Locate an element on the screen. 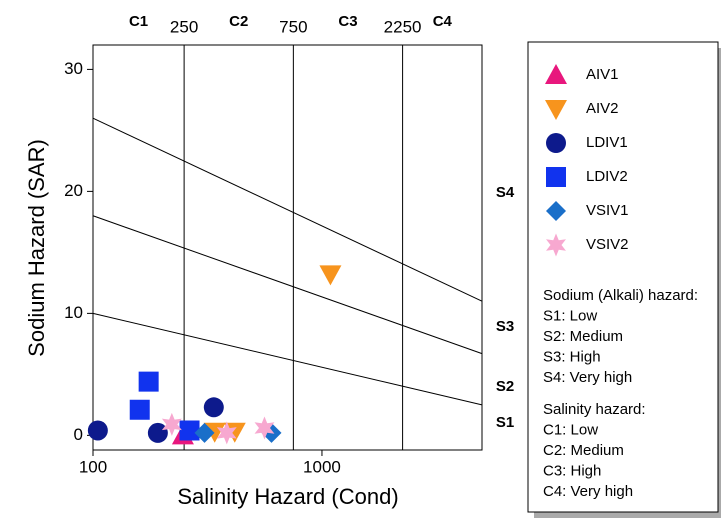 The width and height of the screenshot is (721, 519). salinity-note: C4: Very high is located at coordinates (588, 491).